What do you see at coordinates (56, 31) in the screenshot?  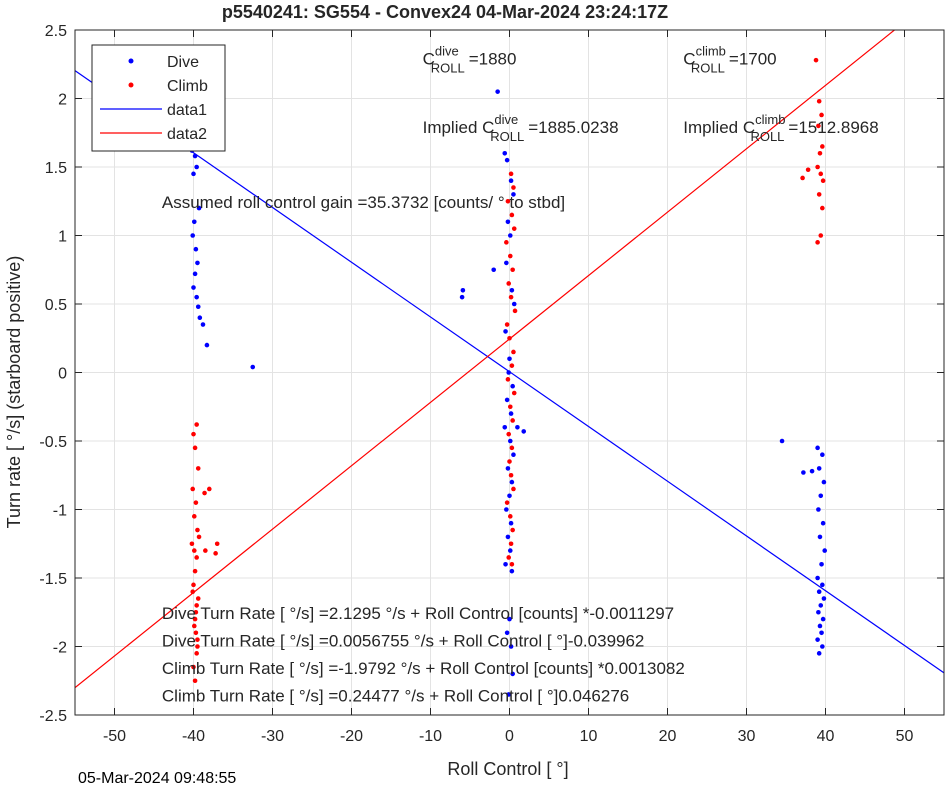 I see `y-tick-label: 2.5` at bounding box center [56, 31].